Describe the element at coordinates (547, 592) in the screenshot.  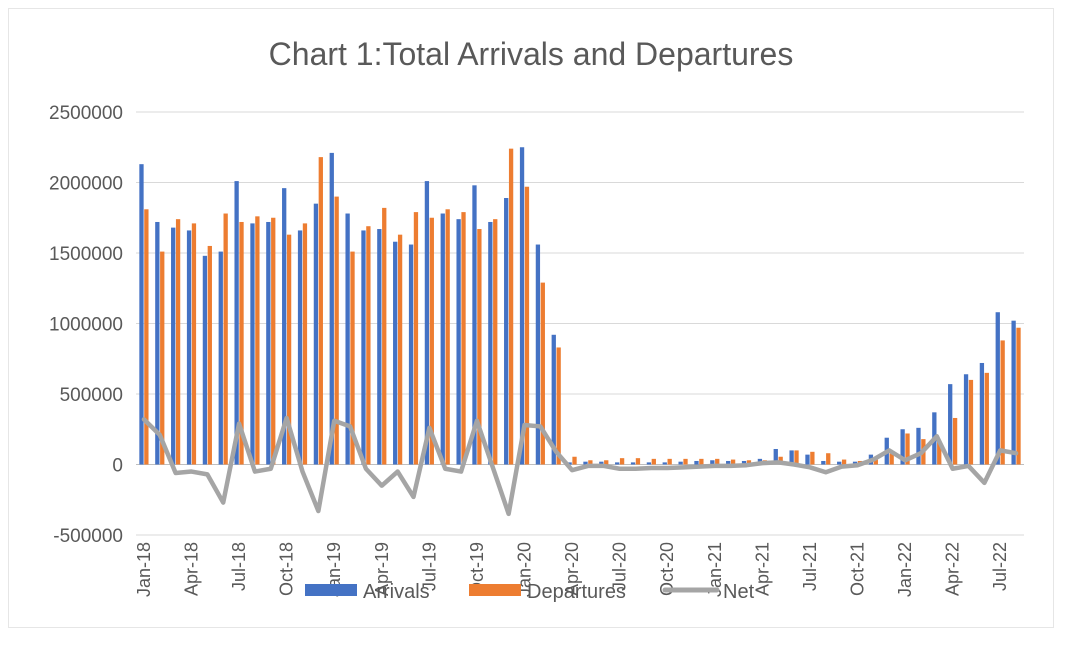
I see `legend-departures: Departures` at that location.